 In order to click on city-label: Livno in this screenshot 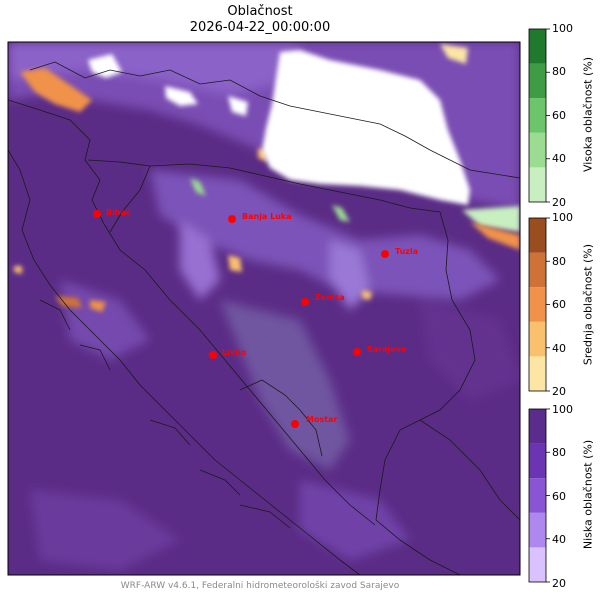, I will do `click(234, 352)`.